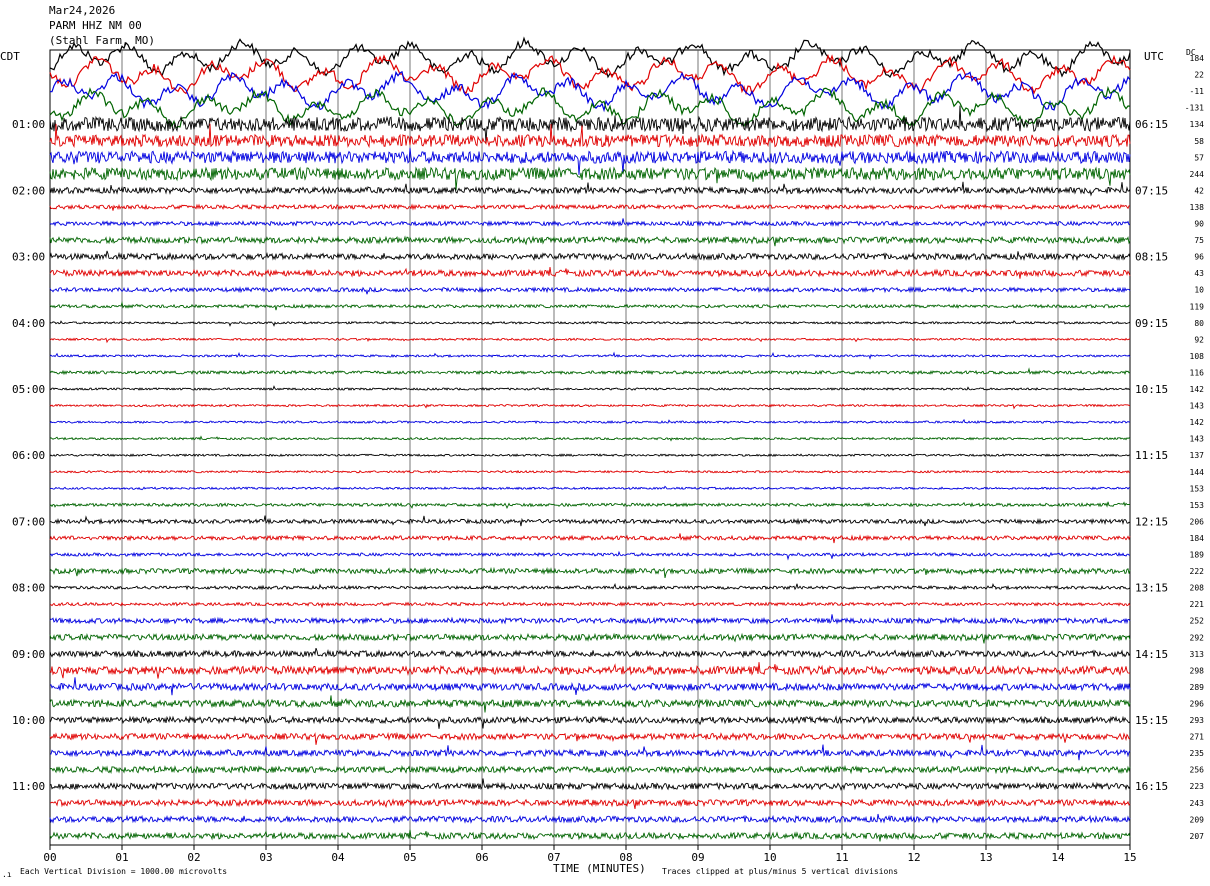 This screenshot has height=886, width=1210. Describe the element at coordinates (1151, 455) in the screenshot. I see `right-hour-label: 11:15` at that location.